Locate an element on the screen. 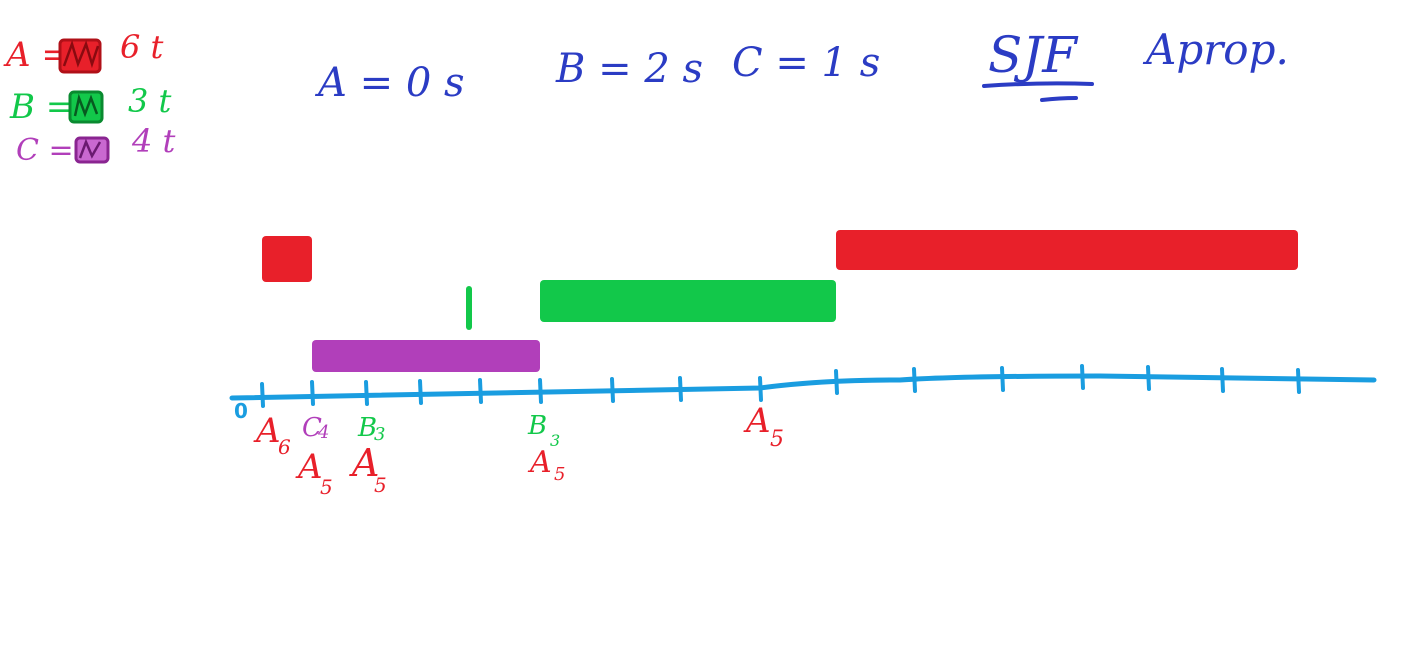 This screenshot has width=1416, height=672. annotation-a5-1: A 5 is located at coordinates (314, 473).